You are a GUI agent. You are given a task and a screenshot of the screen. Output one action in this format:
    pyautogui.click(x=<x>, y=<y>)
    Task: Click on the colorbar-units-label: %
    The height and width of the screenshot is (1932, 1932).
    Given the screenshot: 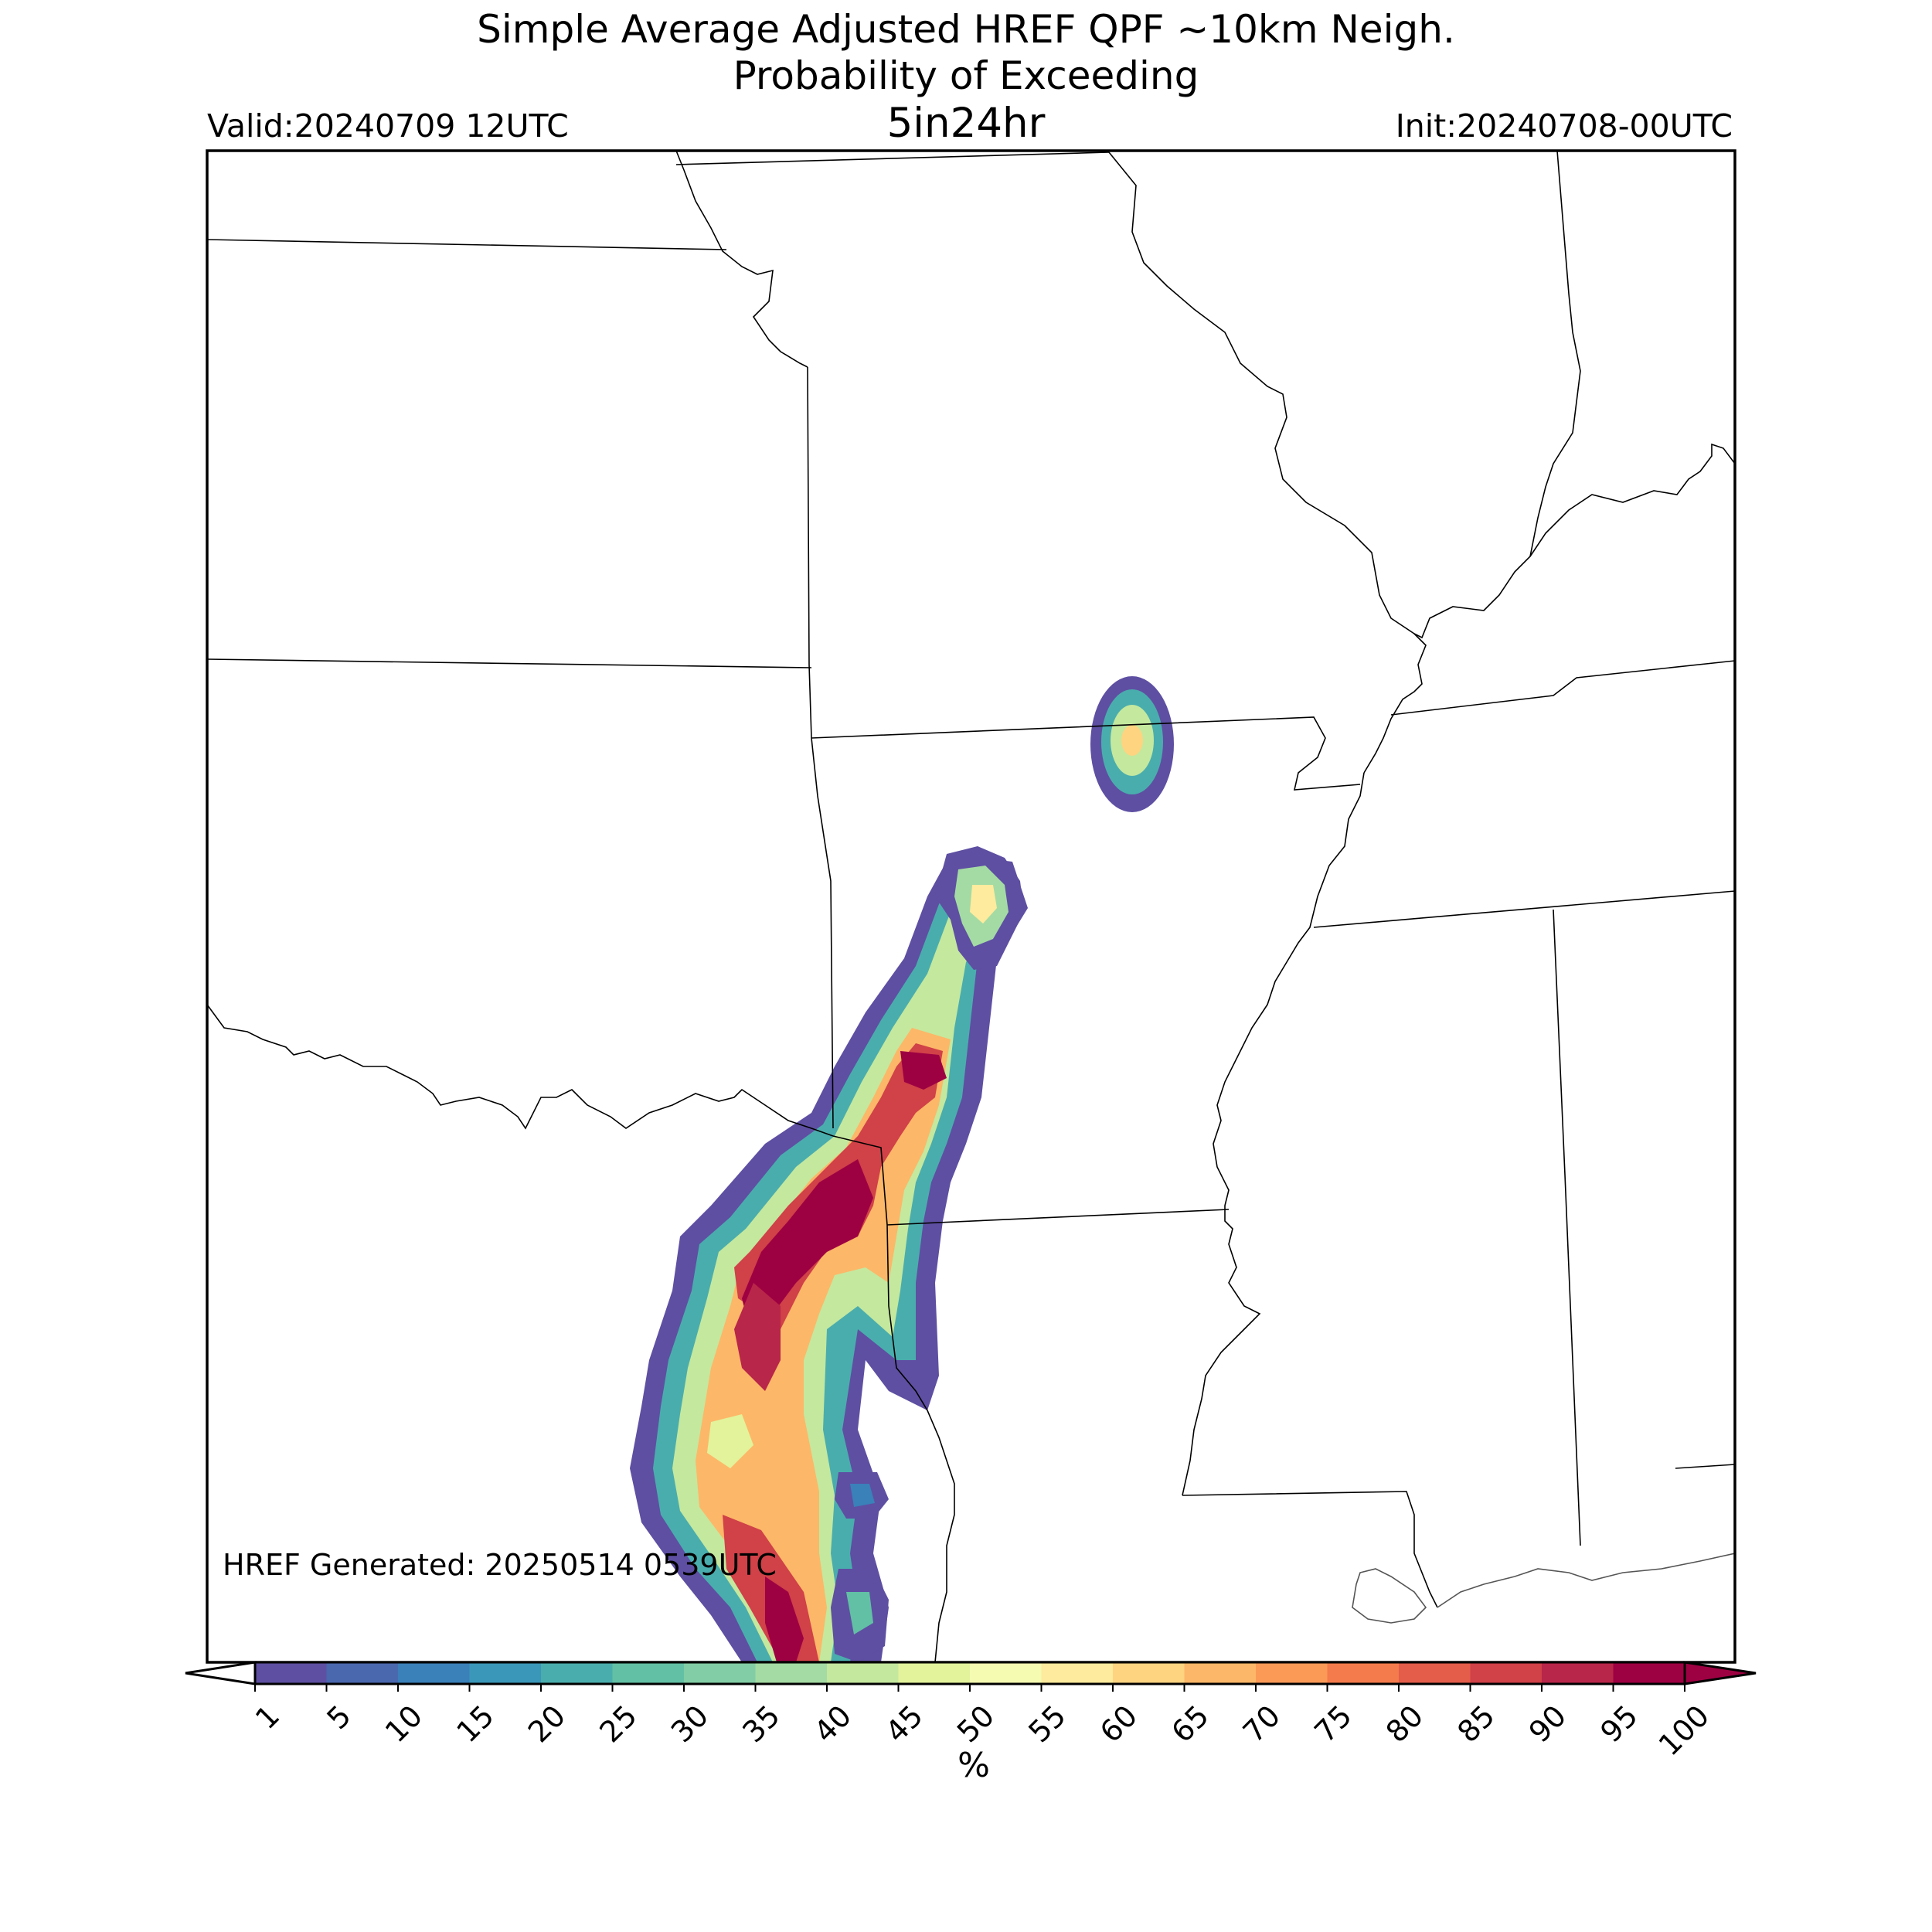 What is the action you would take?
    pyautogui.click(x=974, y=1766)
    